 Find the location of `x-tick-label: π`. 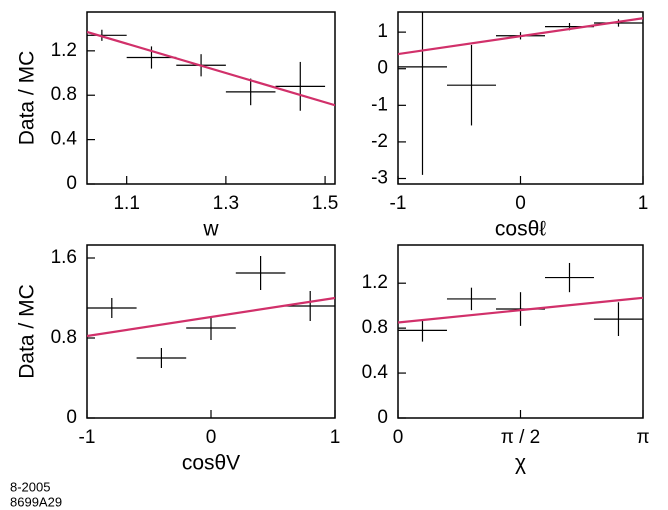

x-tick-label: π is located at coordinates (642, 437).